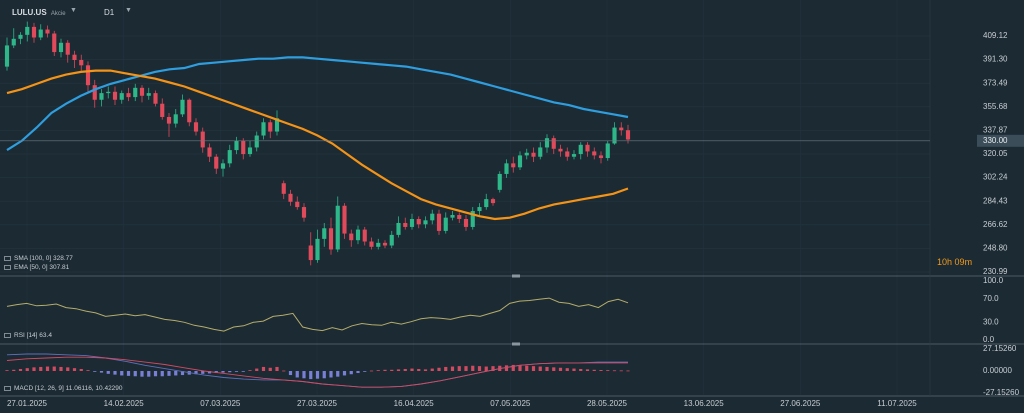 The height and width of the screenshot is (413, 1024). Describe the element at coordinates (28, 335) in the screenshot. I see `legend-rsi: RSI [14] 63.4` at that location.